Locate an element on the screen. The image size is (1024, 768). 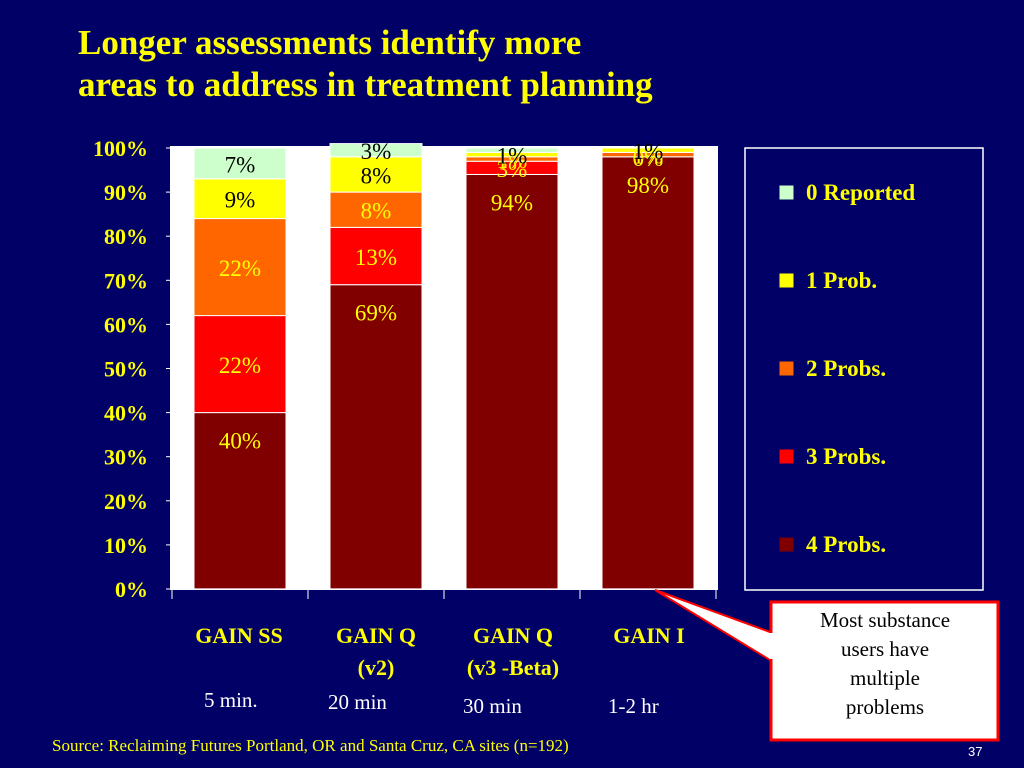
bar-4-probs-gain-i is located at coordinates (648, 373).